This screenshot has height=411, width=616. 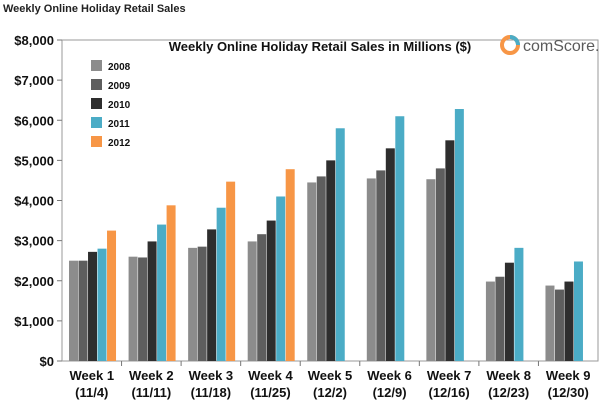 I want to click on x-tick-label: Week 5, so click(x=330, y=375).